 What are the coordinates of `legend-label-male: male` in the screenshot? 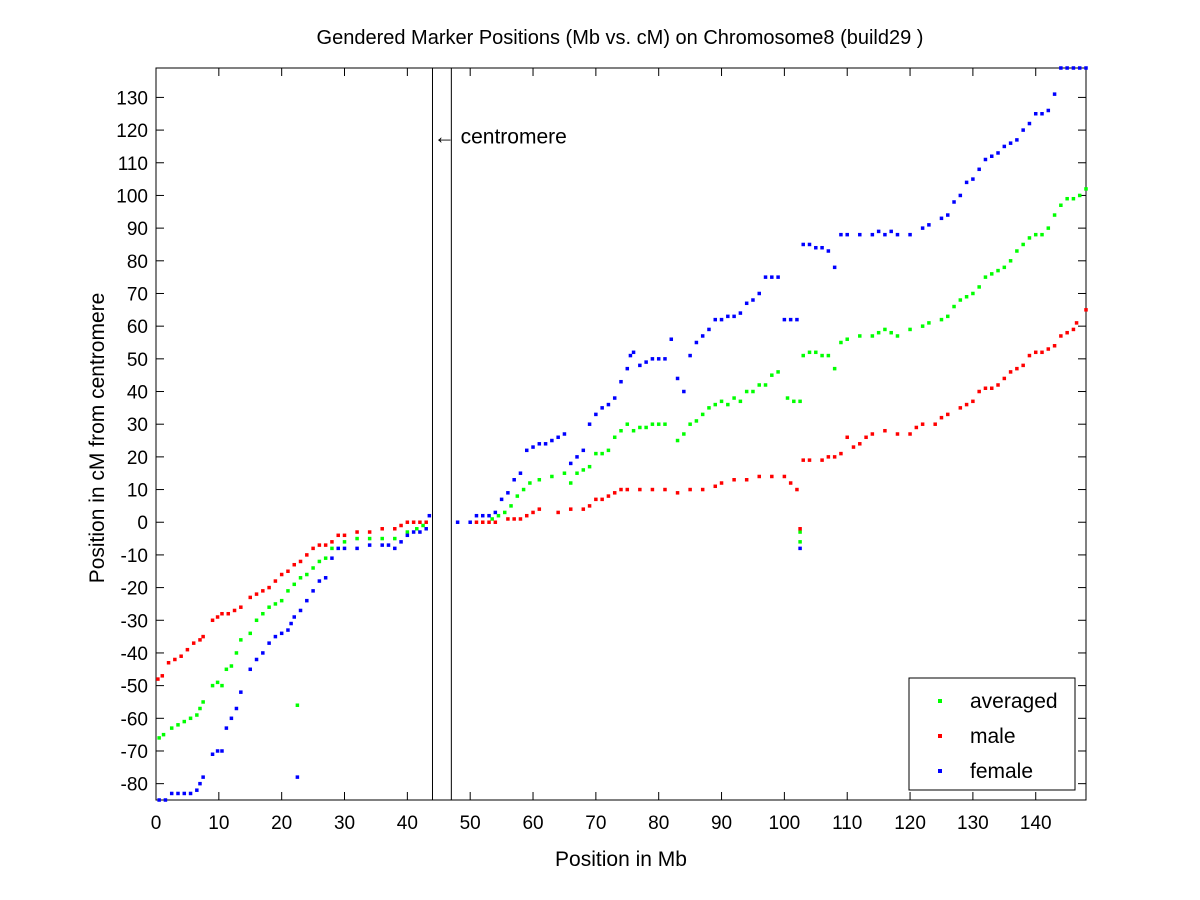 It's located at (993, 736).